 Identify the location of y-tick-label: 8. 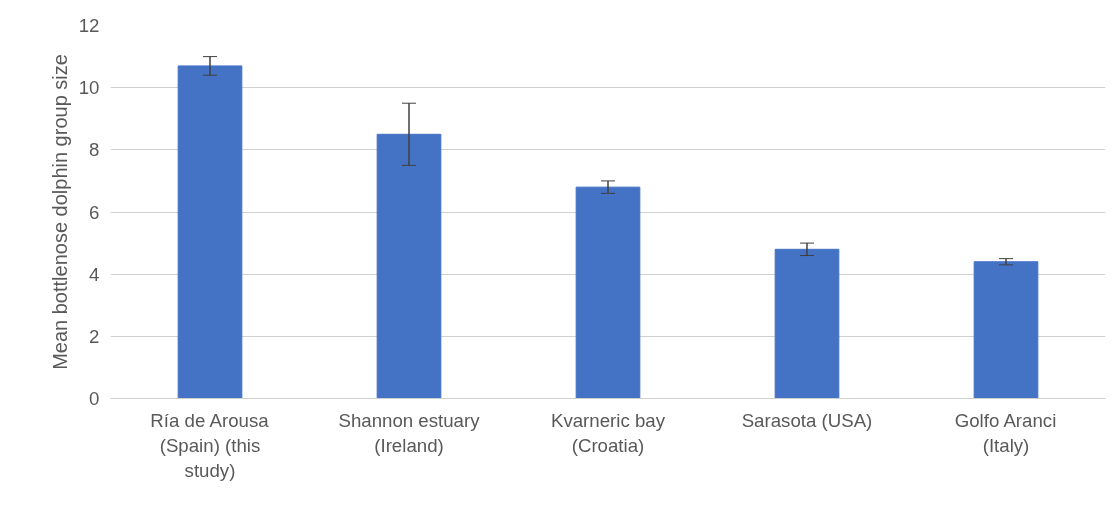
(94, 150).